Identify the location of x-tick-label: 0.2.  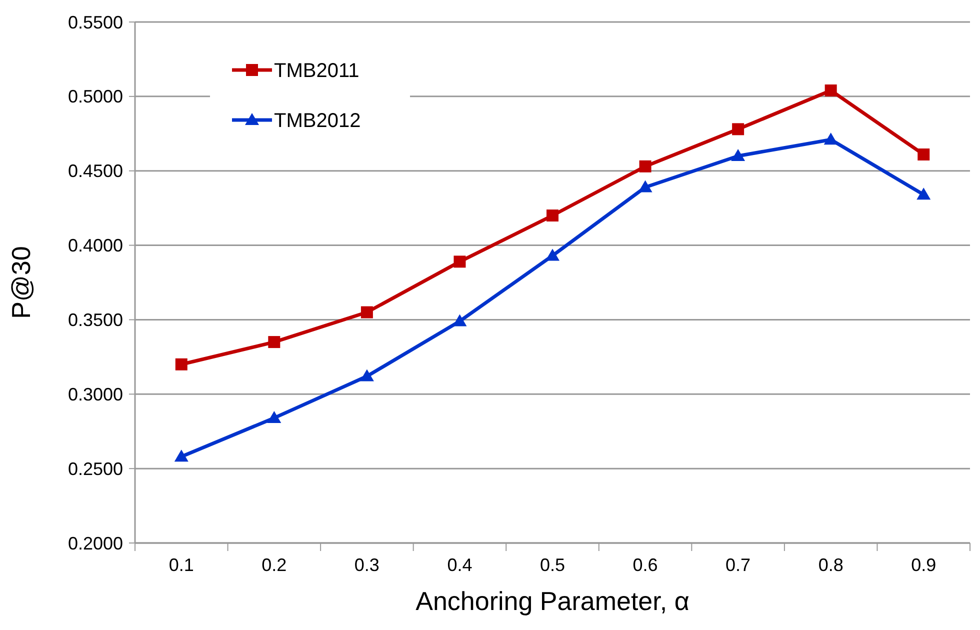
(274, 565).